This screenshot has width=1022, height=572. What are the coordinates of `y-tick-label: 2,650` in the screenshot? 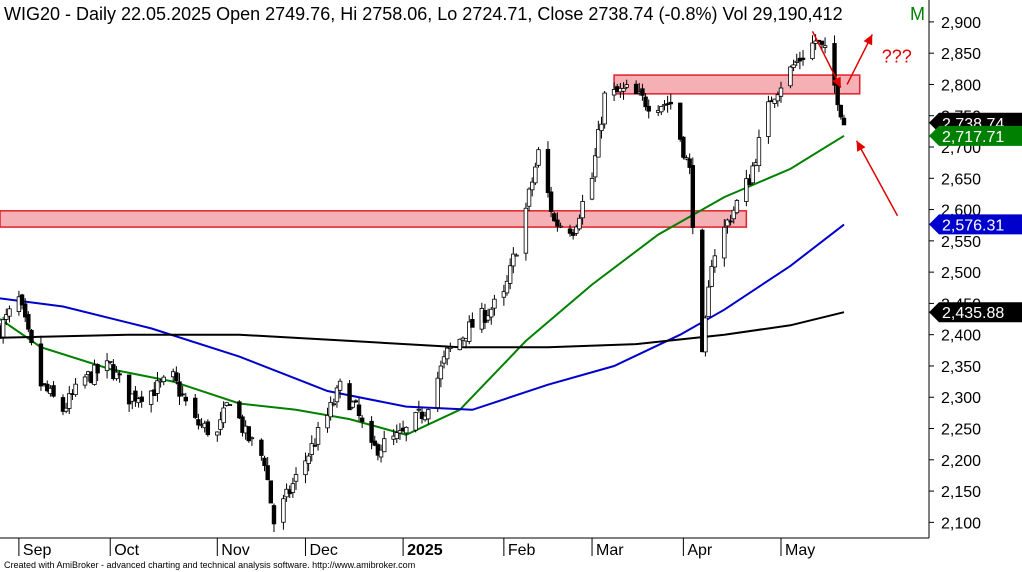 It's located at (961, 179).